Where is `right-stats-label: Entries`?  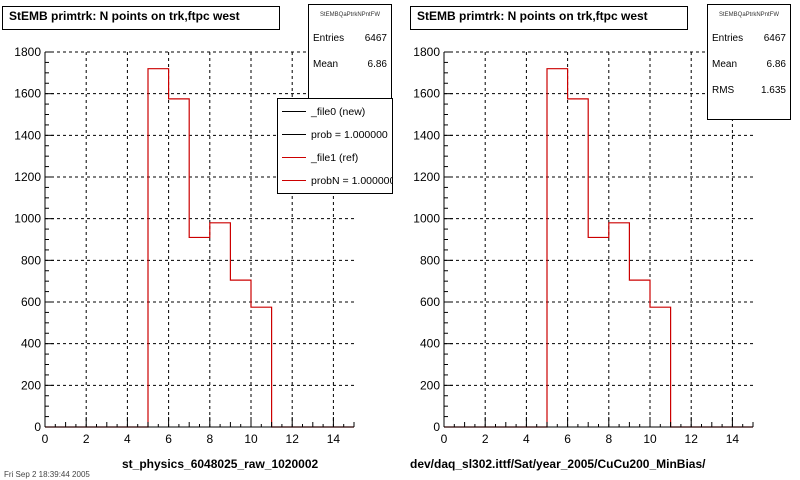 right-stats-label: Entries is located at coordinates (728, 38).